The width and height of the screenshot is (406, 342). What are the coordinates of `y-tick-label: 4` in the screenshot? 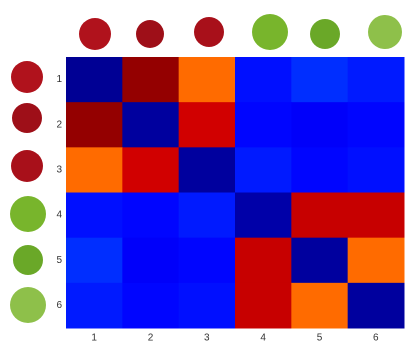 It's located at (59, 215).